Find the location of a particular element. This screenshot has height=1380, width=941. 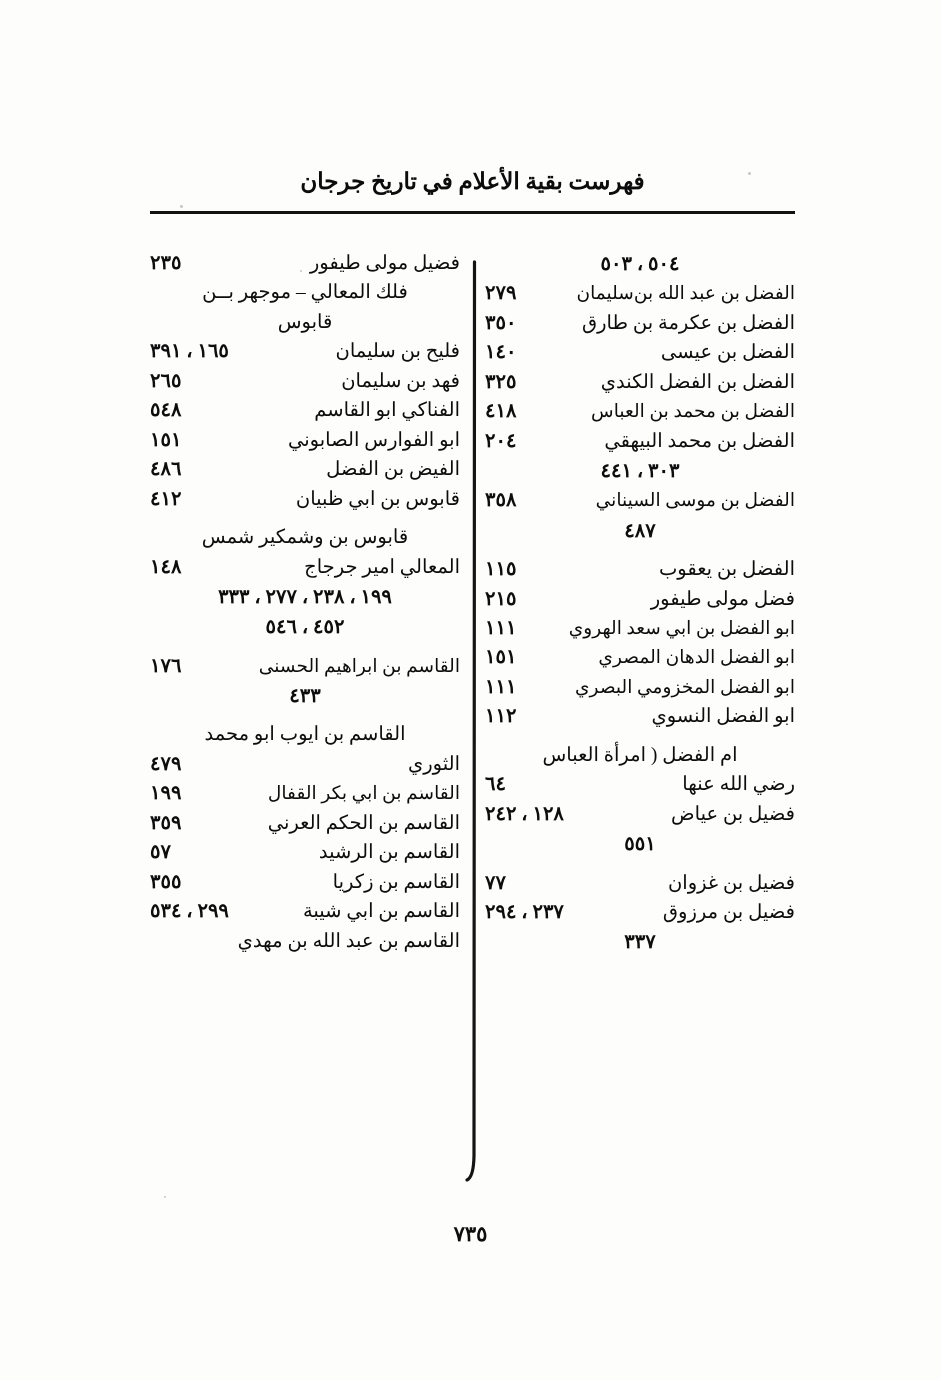

index-entry-name: الفضل بن محمد البيهقي is located at coordinates (699, 441).